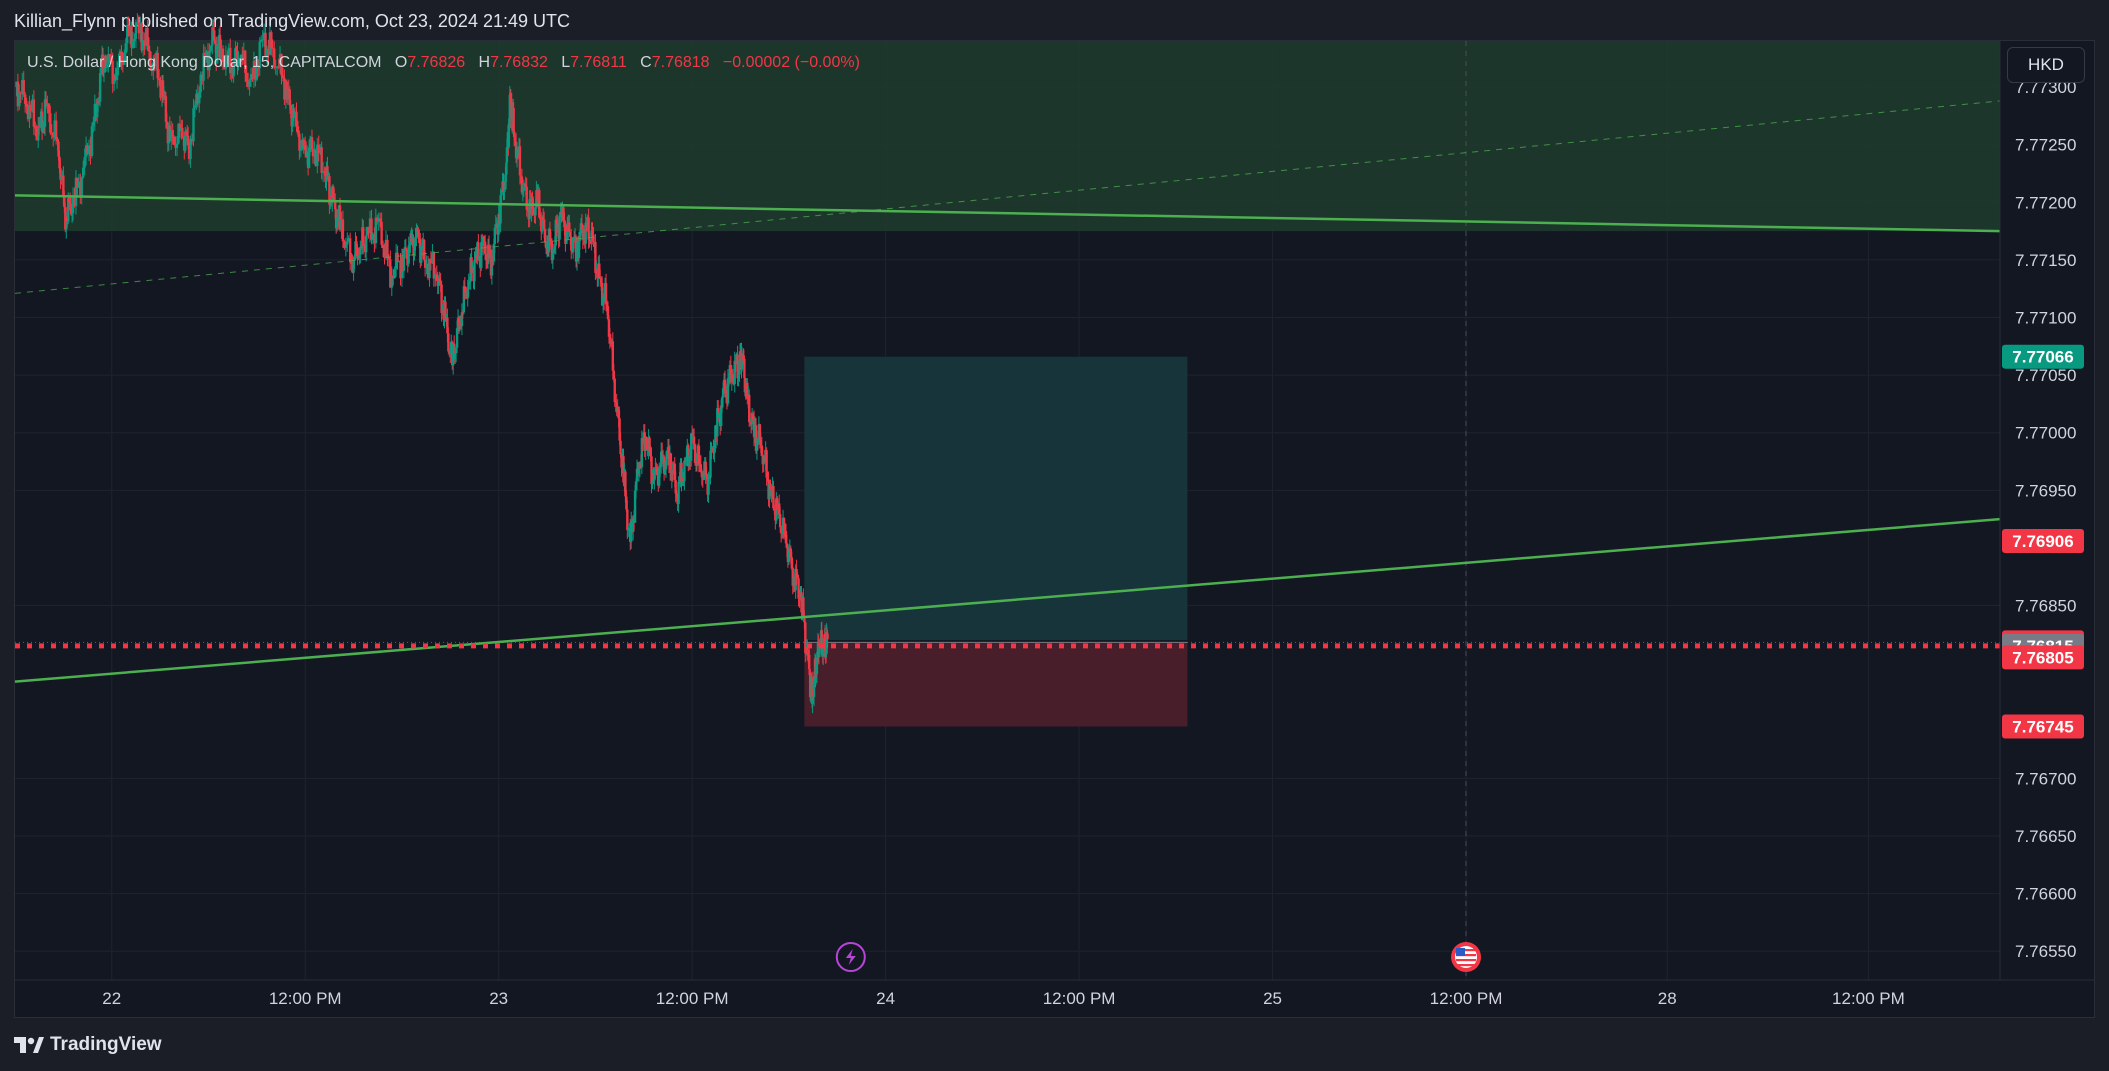  I want to click on price-label-value: 7.76805, so click(2042, 657).